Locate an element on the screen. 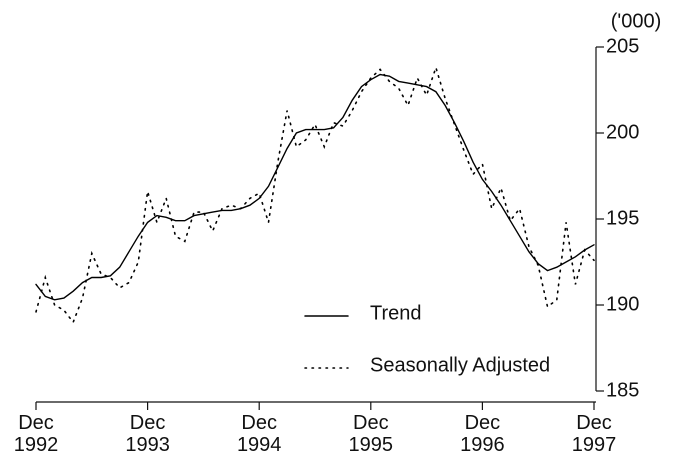 The width and height of the screenshot is (674, 464). y-tick-label: 200 is located at coordinates (622, 132).